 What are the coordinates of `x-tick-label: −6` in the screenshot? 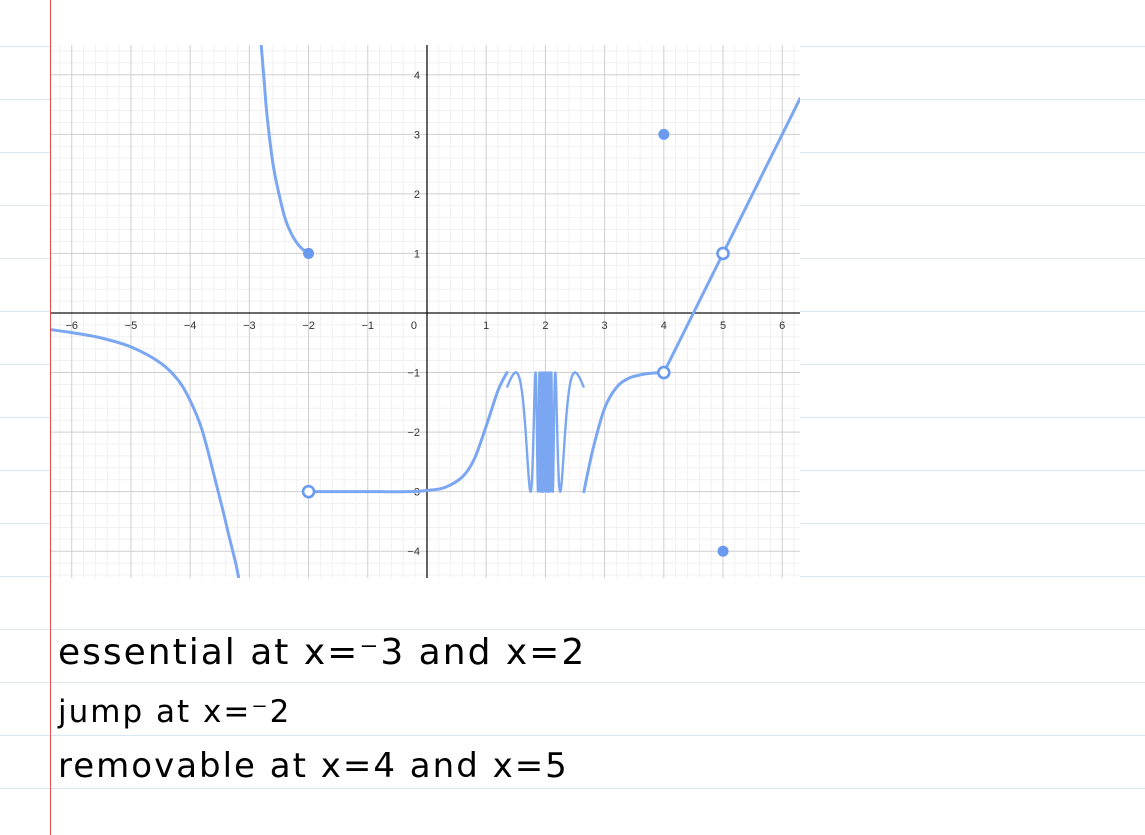 It's located at (71, 326).